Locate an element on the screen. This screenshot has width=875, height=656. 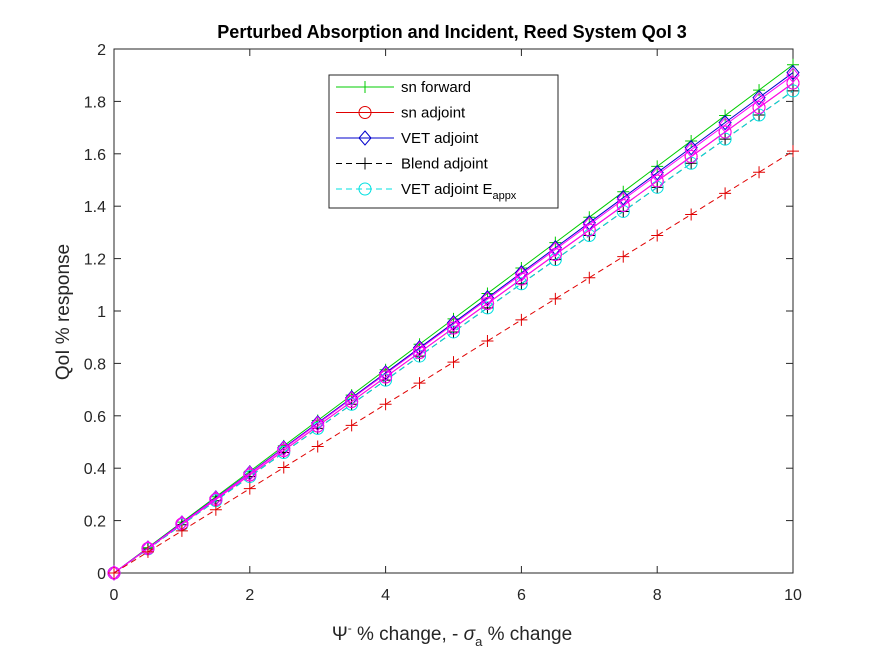
x-label-middle: % change, - is located at coordinates (408, 634).